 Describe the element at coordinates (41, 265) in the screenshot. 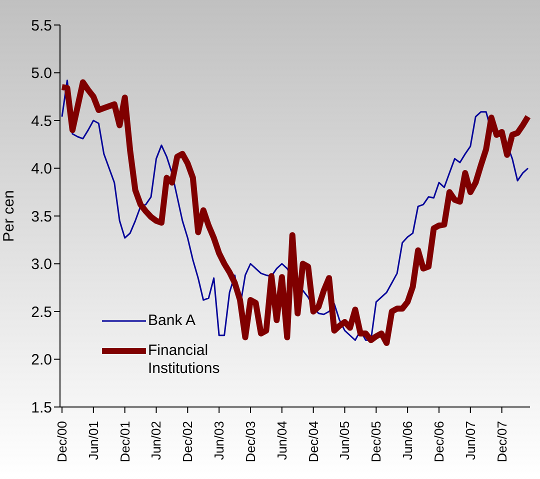

I see `y-tick-label: 3.0` at that location.